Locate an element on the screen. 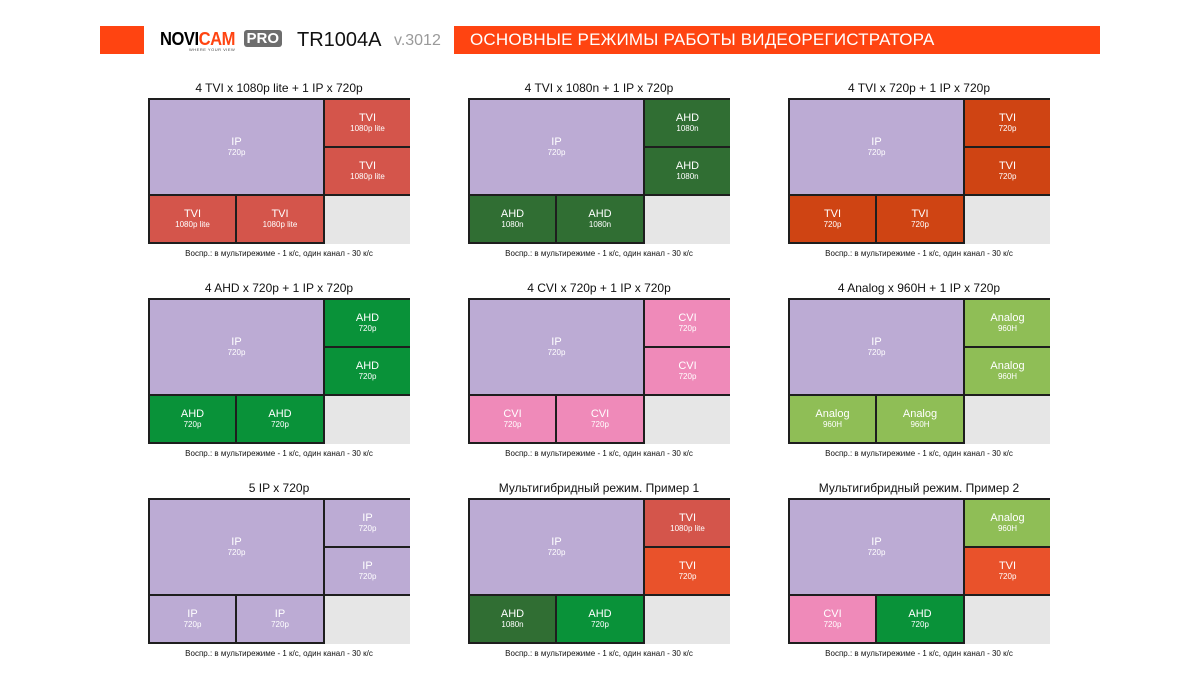 This screenshot has height=700, width=1200. channel-cell-3: AHD 1080n is located at coordinates (687, 171).